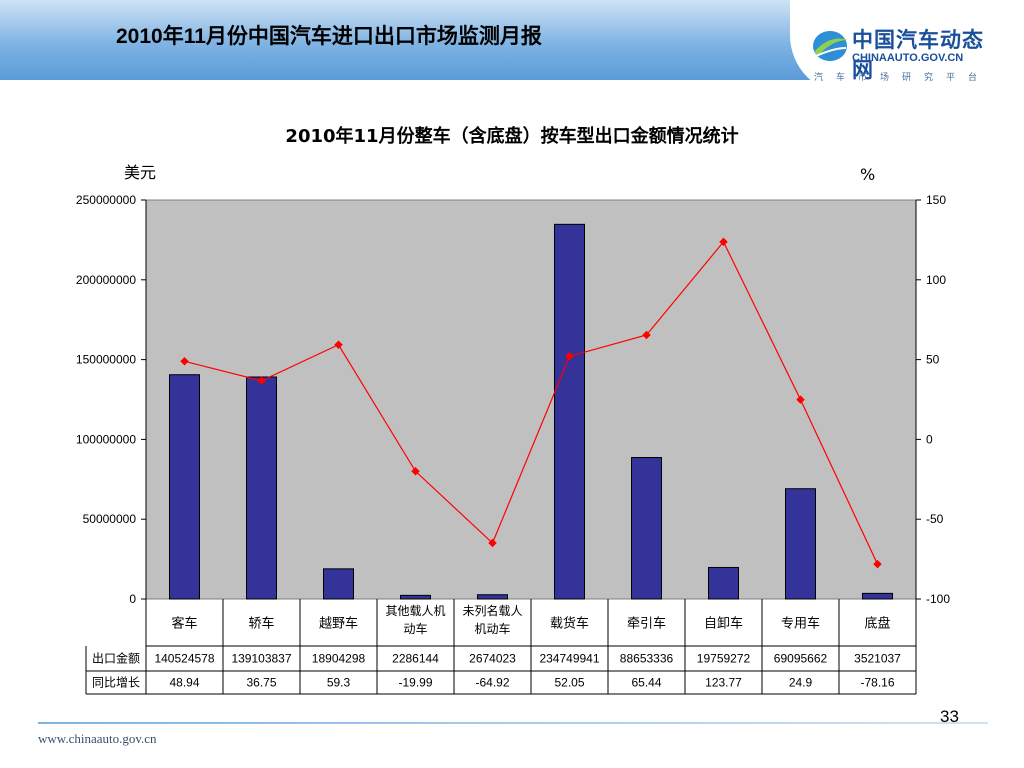 Image resolution: width=1024 pixels, height=768 pixels. I want to click on bar-value-label: 2674023, so click(492, 659).